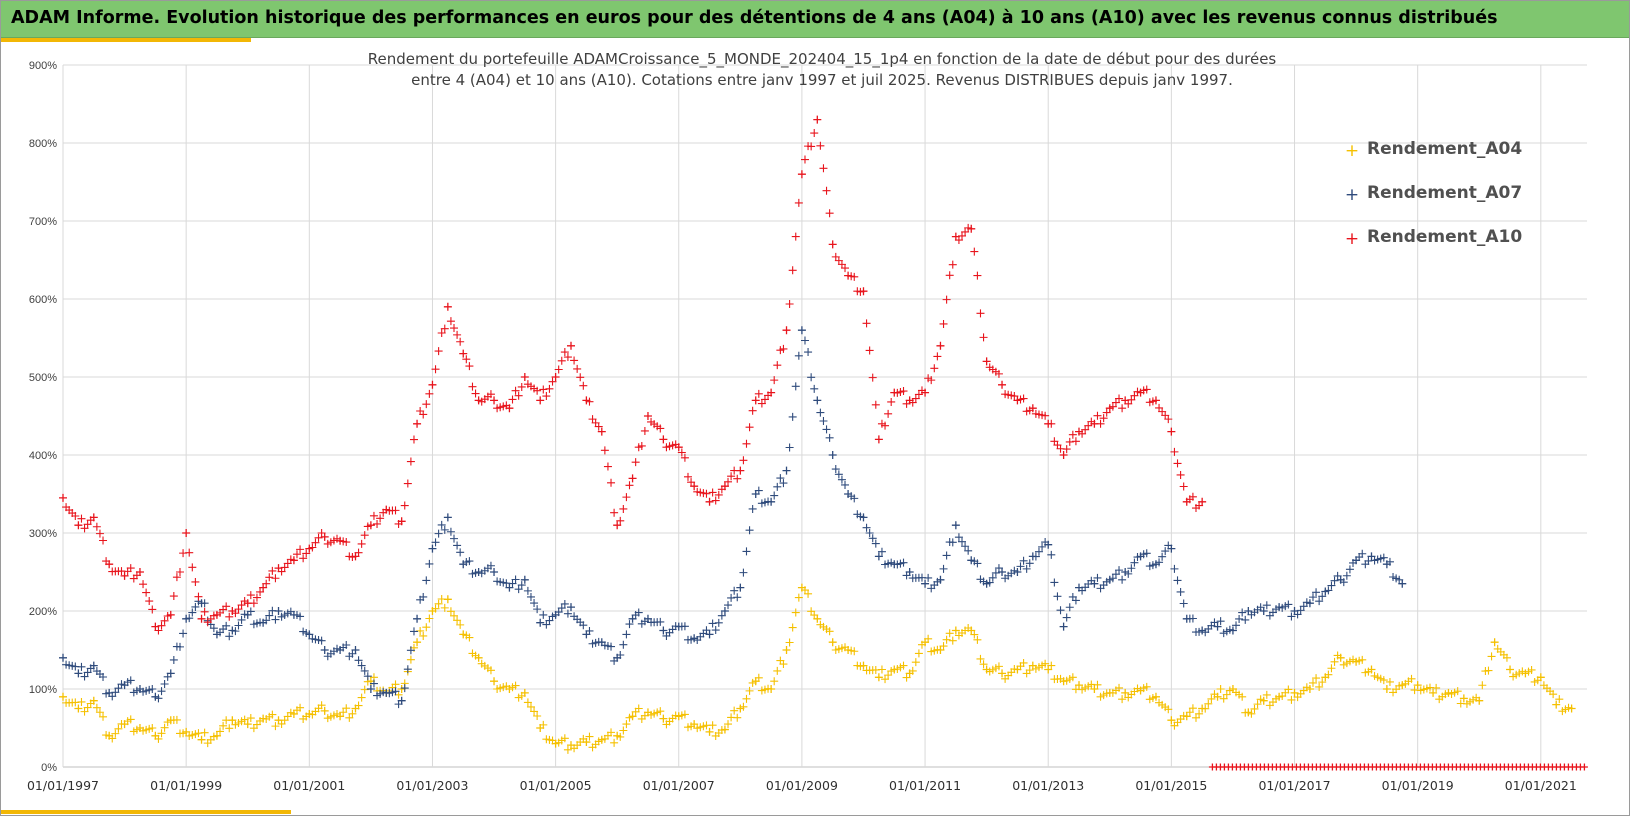  I want to click on x-tick-label: 01/01/2011, so click(925, 785).